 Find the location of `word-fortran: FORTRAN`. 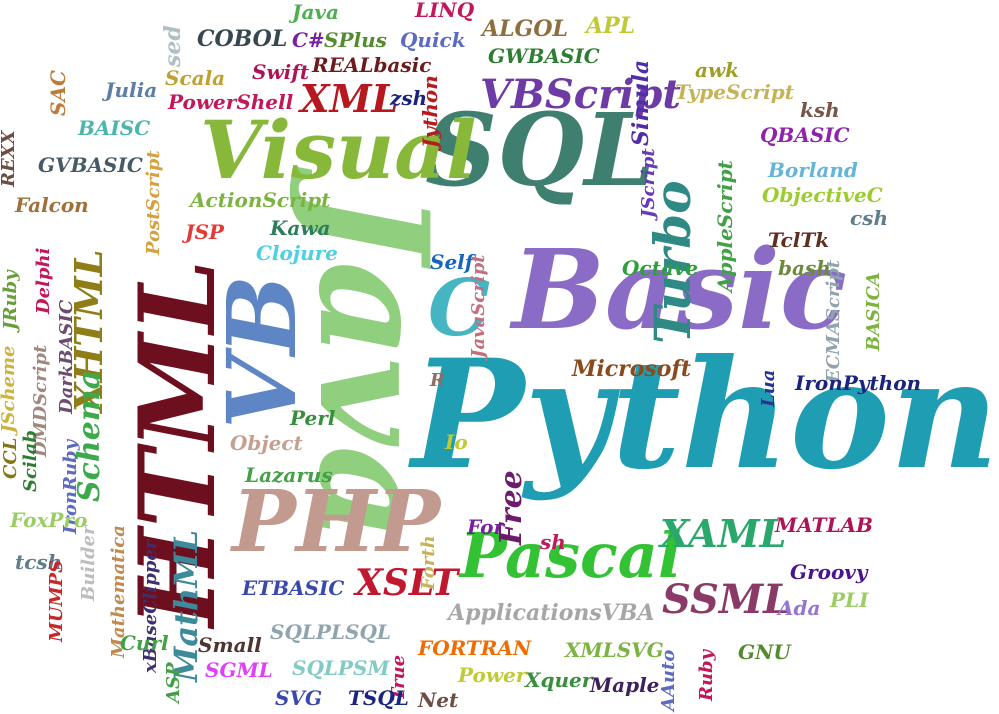

word-fortran: FORTRAN is located at coordinates (475, 648).